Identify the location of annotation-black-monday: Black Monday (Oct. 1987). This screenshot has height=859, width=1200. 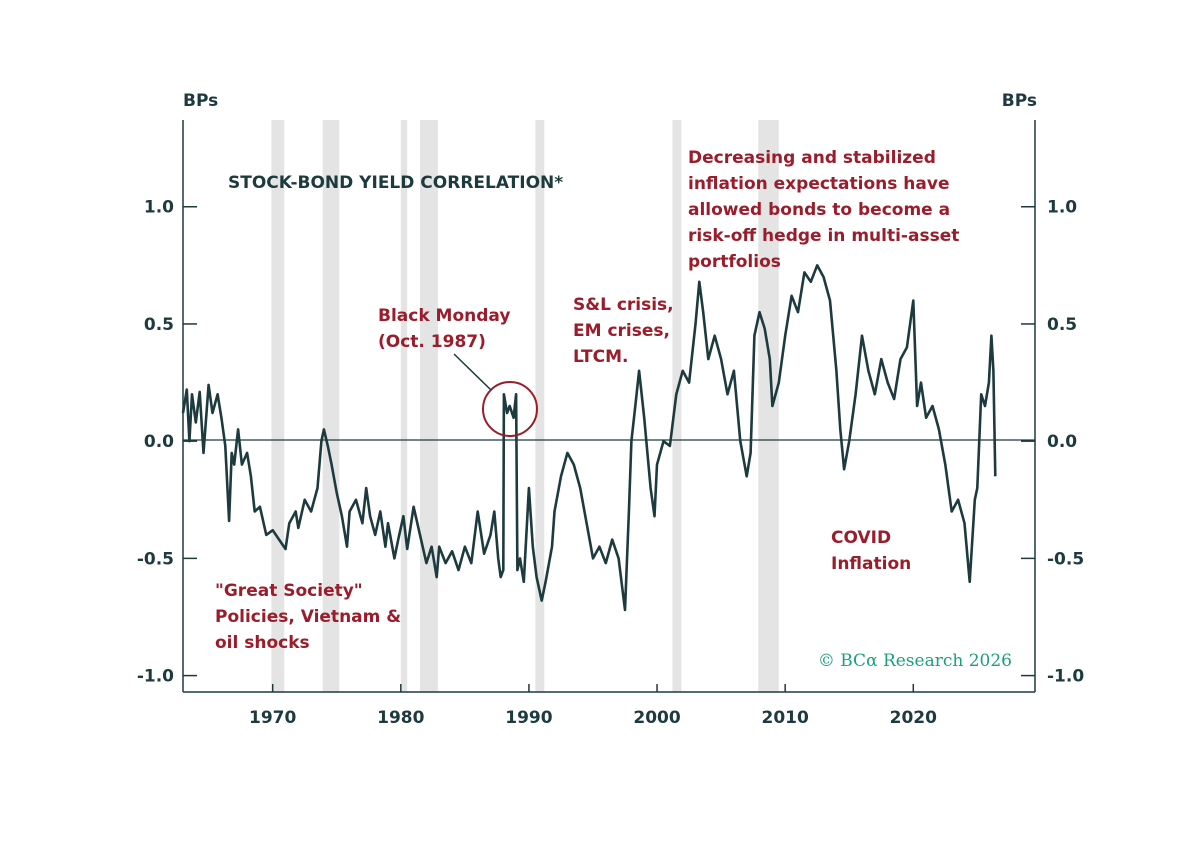
(447, 329).